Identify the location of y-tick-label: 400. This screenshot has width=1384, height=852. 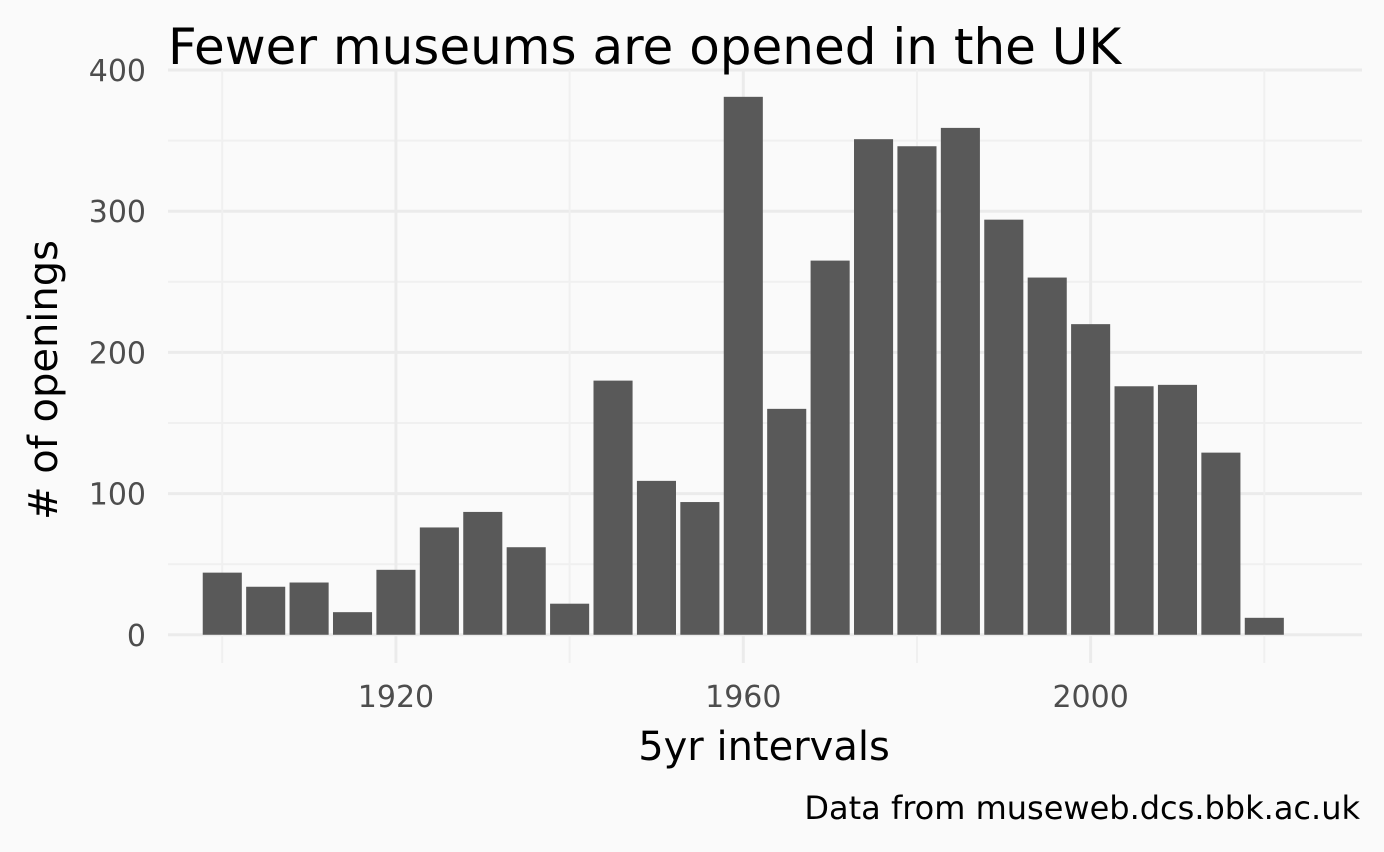
(117, 71).